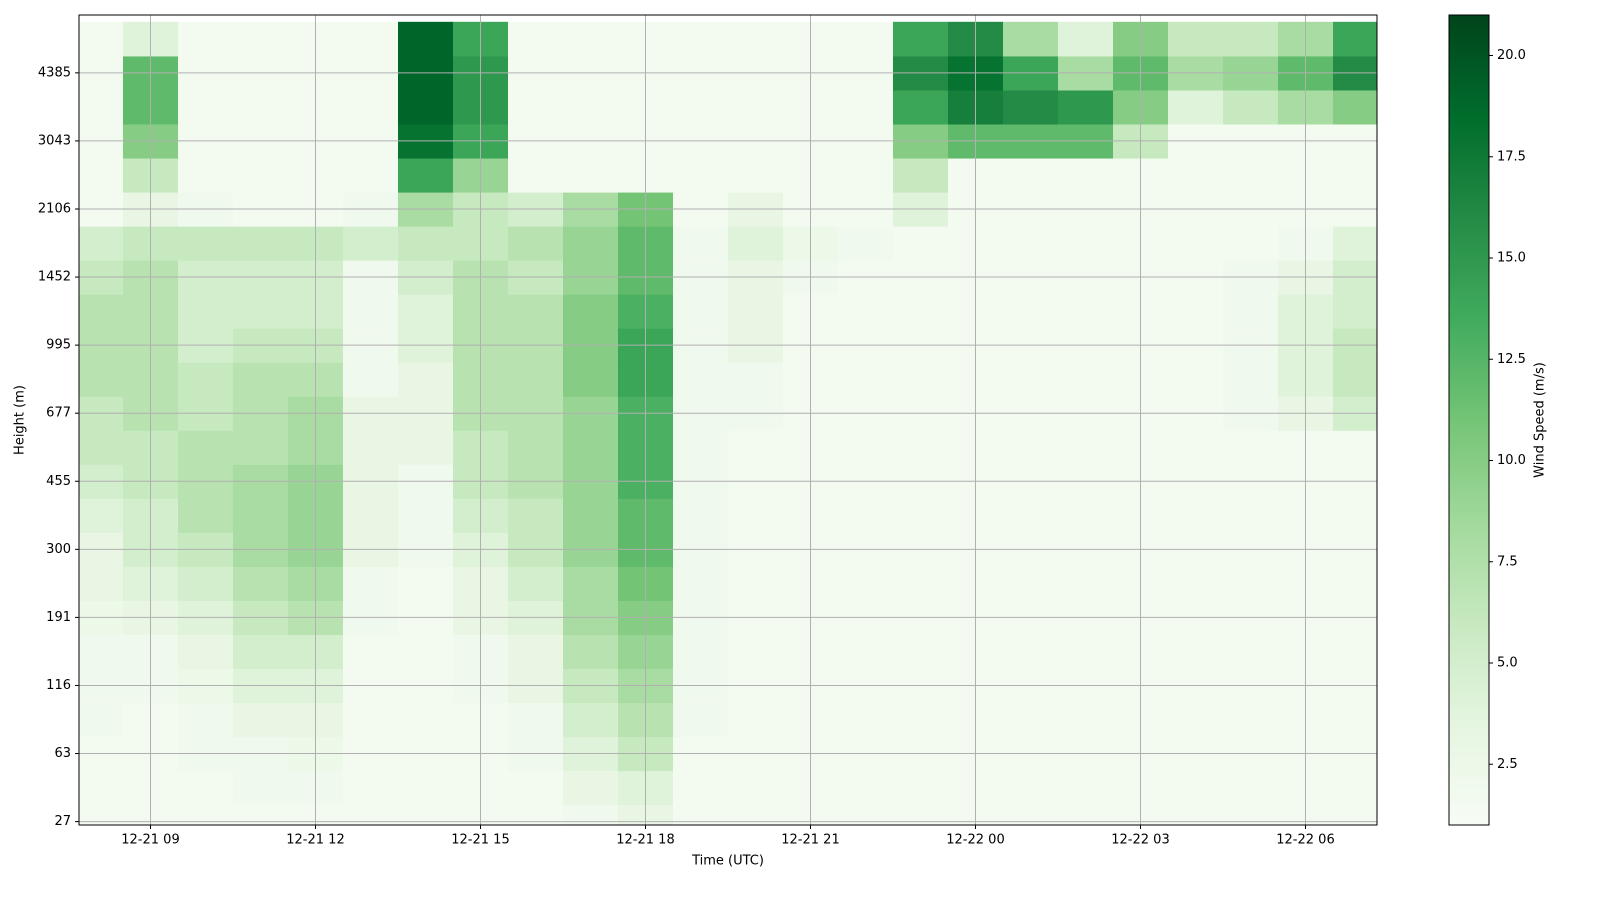  What do you see at coordinates (58, 413) in the screenshot?
I see `y-tick-label: 677` at bounding box center [58, 413].